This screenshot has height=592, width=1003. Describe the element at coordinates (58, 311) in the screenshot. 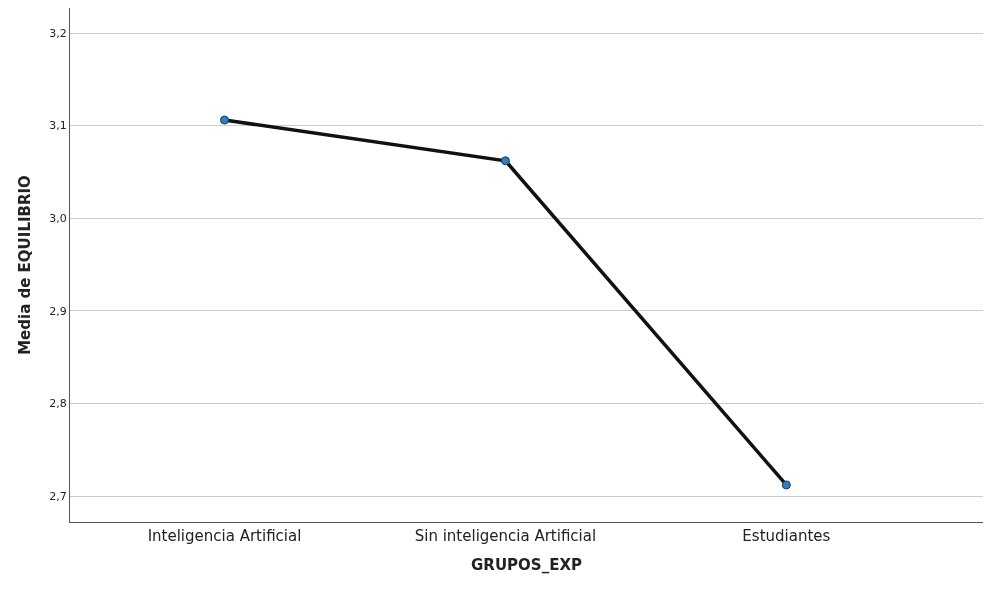

I see `y-tick-label: 2,9` at that location.